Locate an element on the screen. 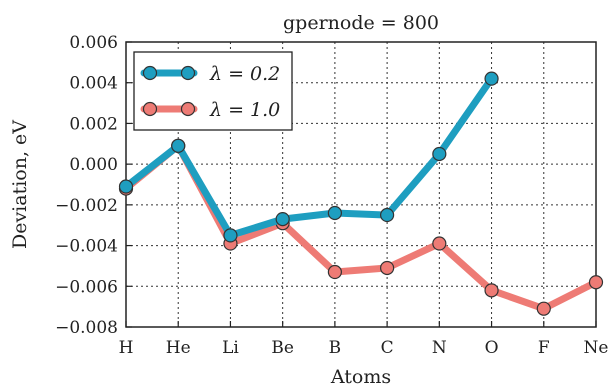 Image resolution: width=613 pixels, height=391 pixels. x-tick-label: C is located at coordinates (387, 348).